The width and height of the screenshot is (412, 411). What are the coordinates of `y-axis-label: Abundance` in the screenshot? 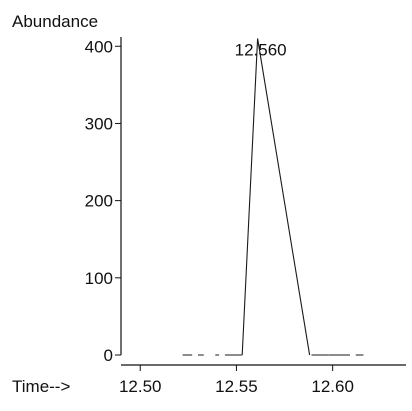 It's located at (55, 21).